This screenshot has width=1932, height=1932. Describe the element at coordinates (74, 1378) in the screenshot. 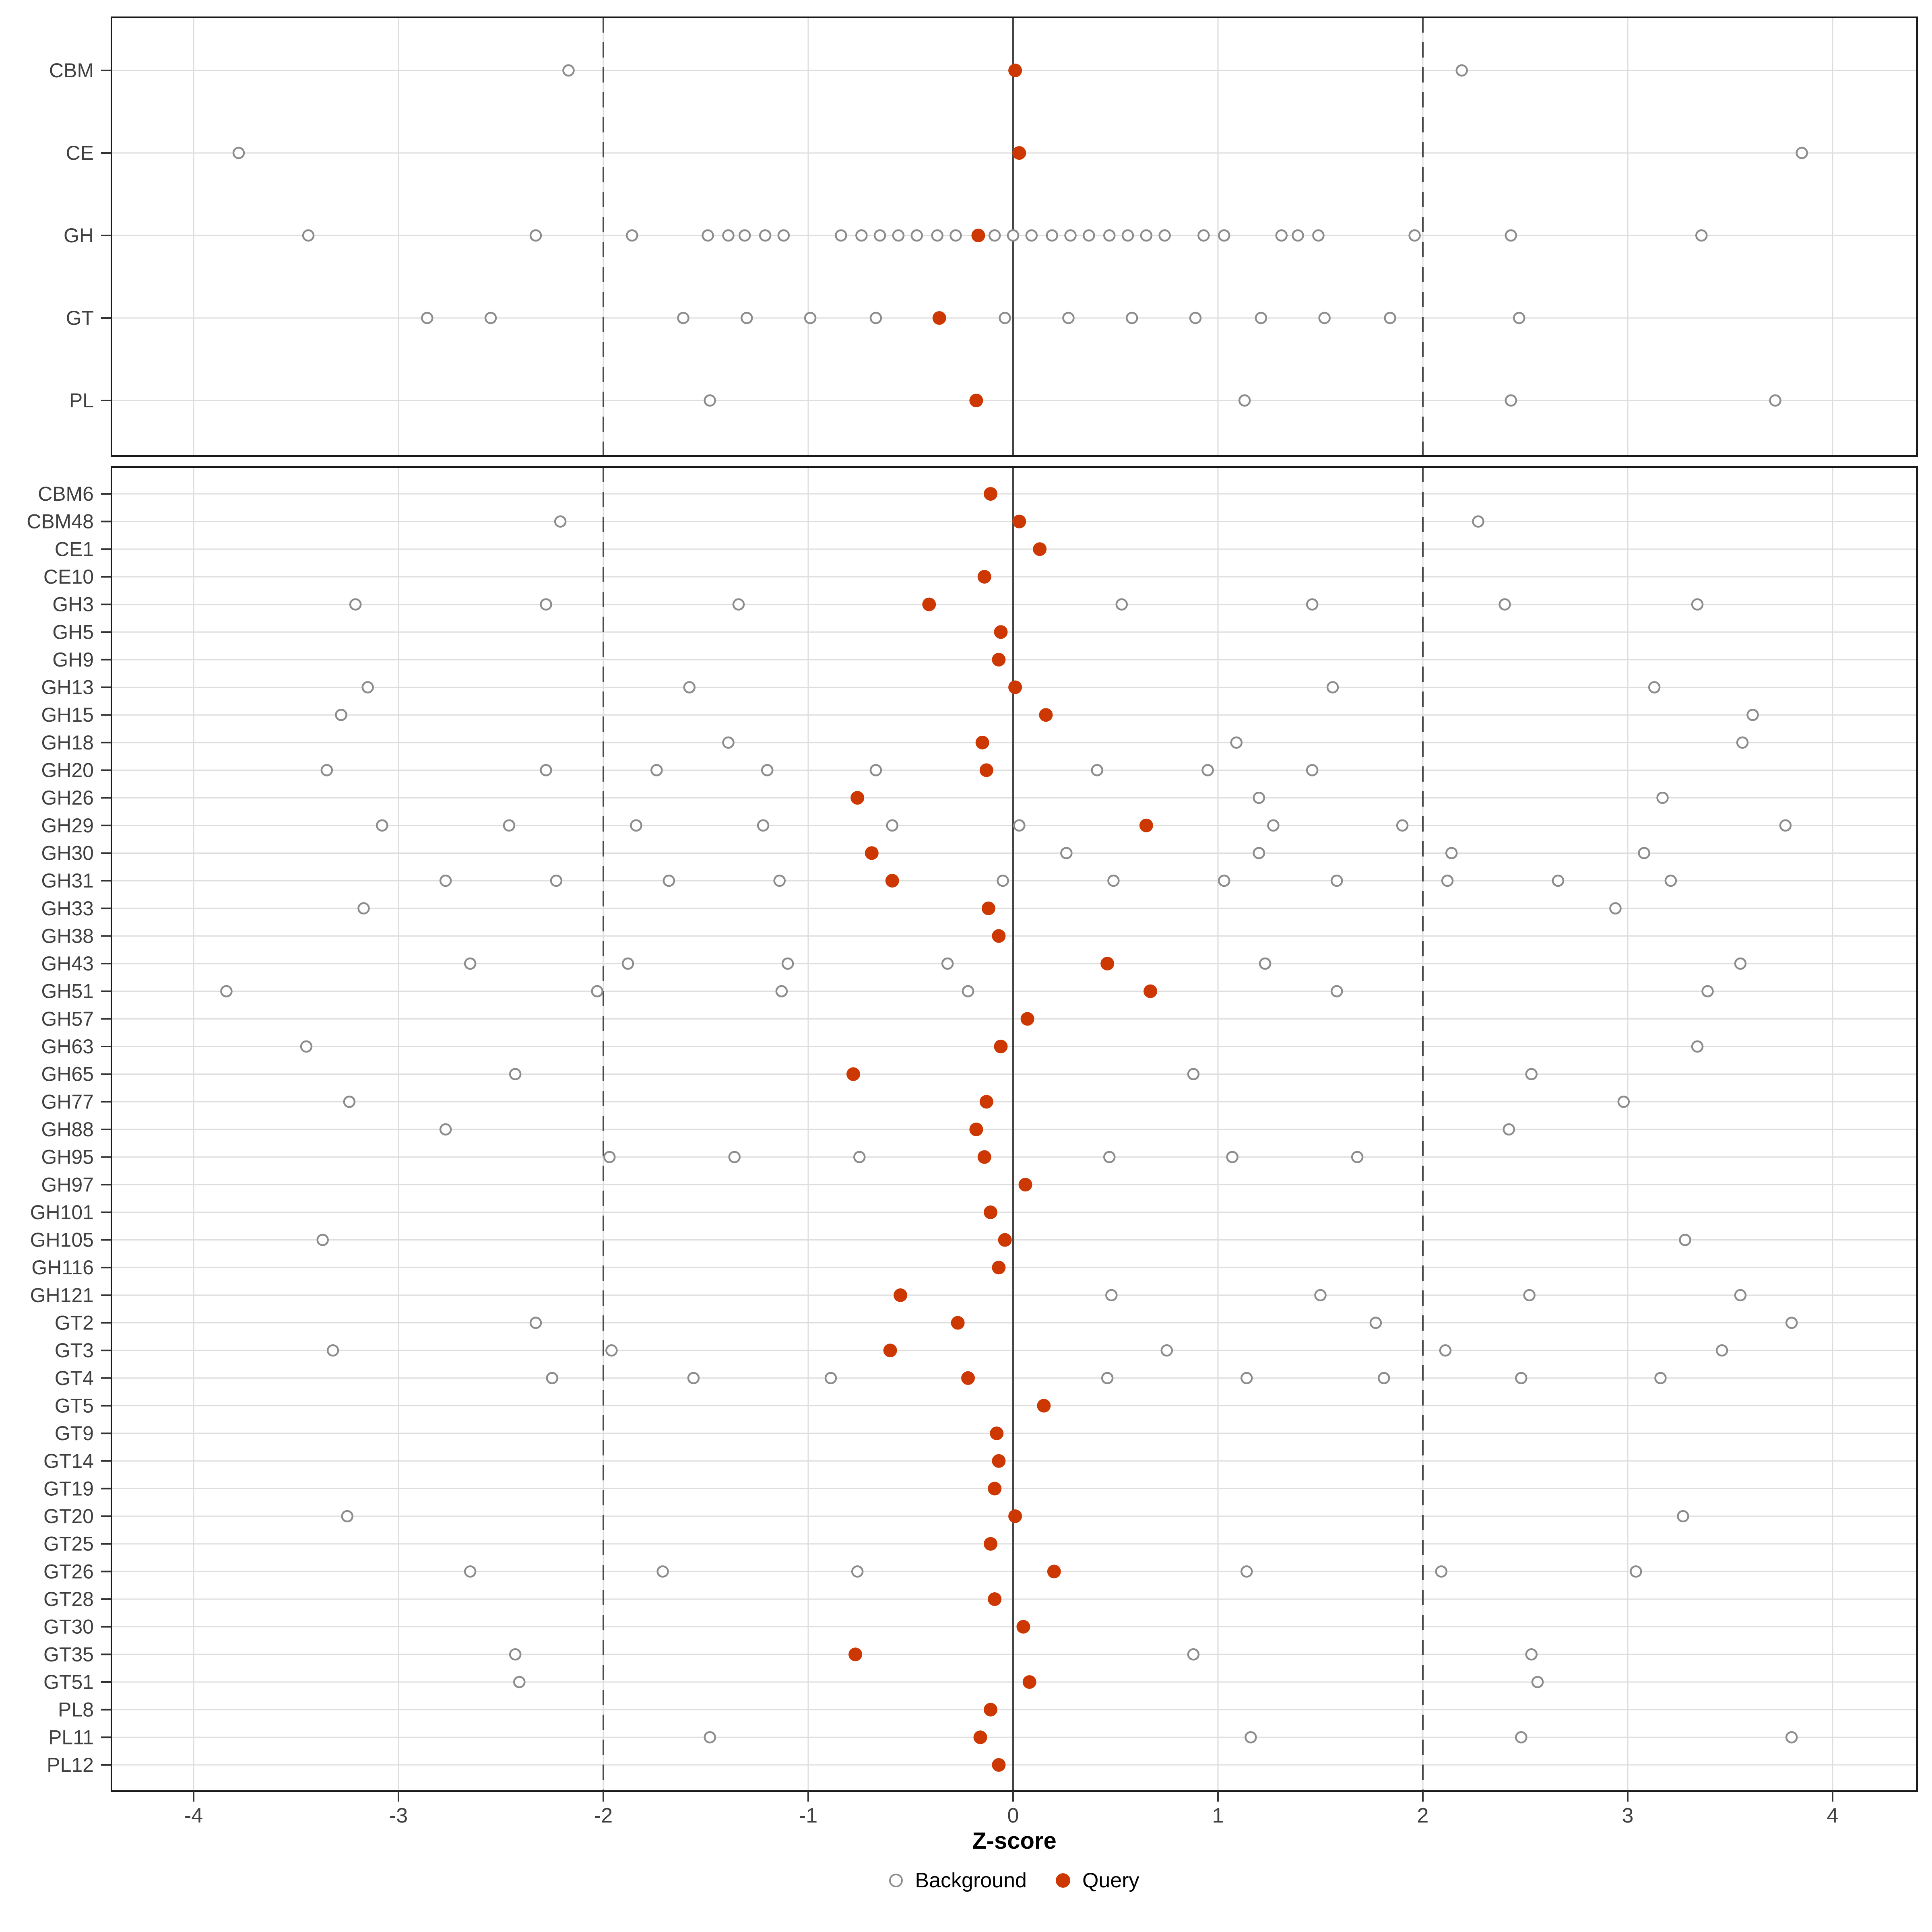

I see `category-label: GT4` at that location.